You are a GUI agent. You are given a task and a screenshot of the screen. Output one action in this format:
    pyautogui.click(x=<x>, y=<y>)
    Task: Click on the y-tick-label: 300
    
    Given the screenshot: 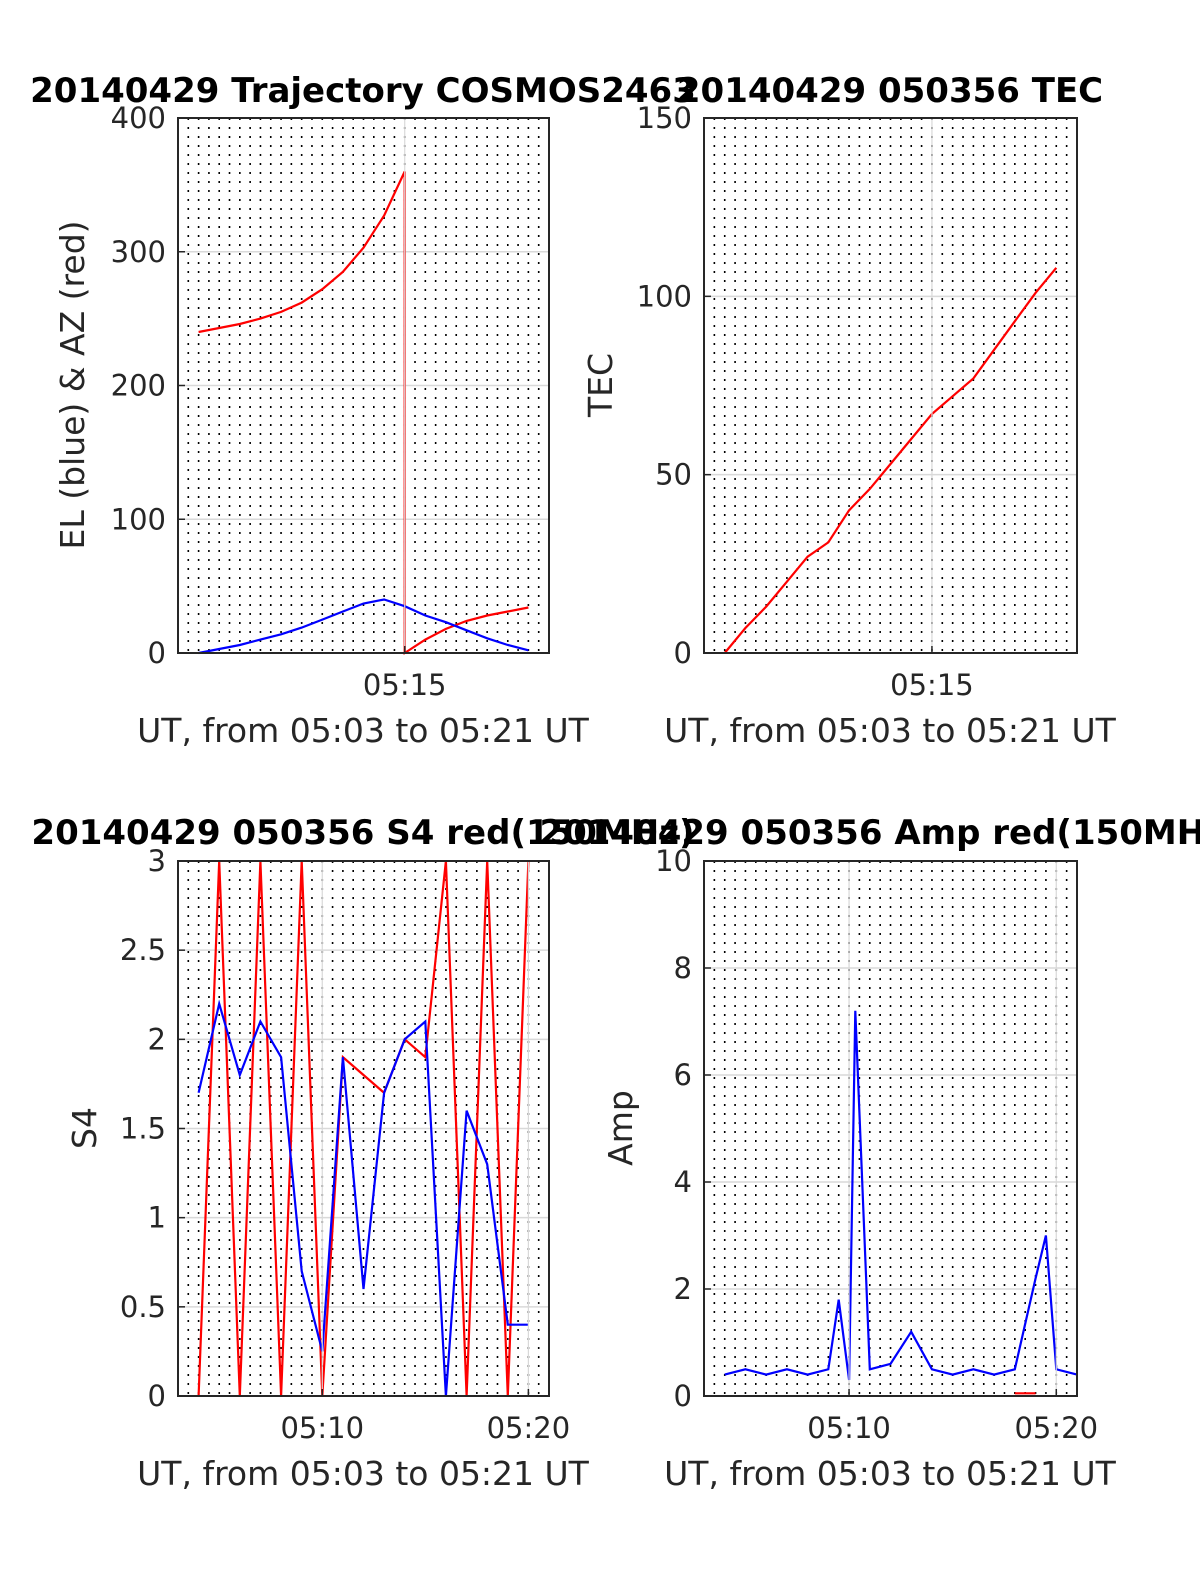 What is the action you would take?
    pyautogui.click(x=138, y=252)
    